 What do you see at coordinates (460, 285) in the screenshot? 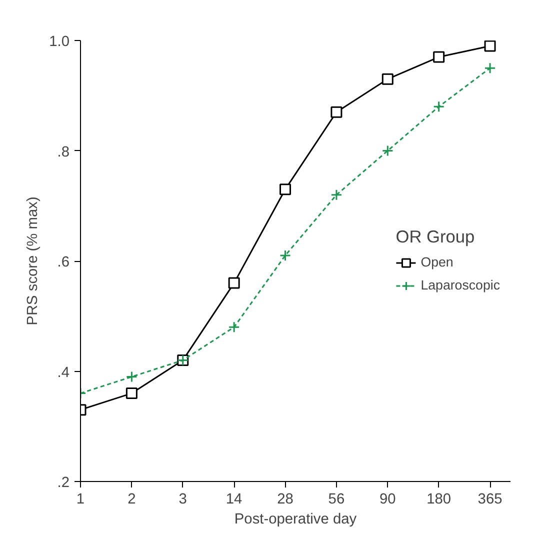
I see `legend-label: Laparoscopic` at bounding box center [460, 285].